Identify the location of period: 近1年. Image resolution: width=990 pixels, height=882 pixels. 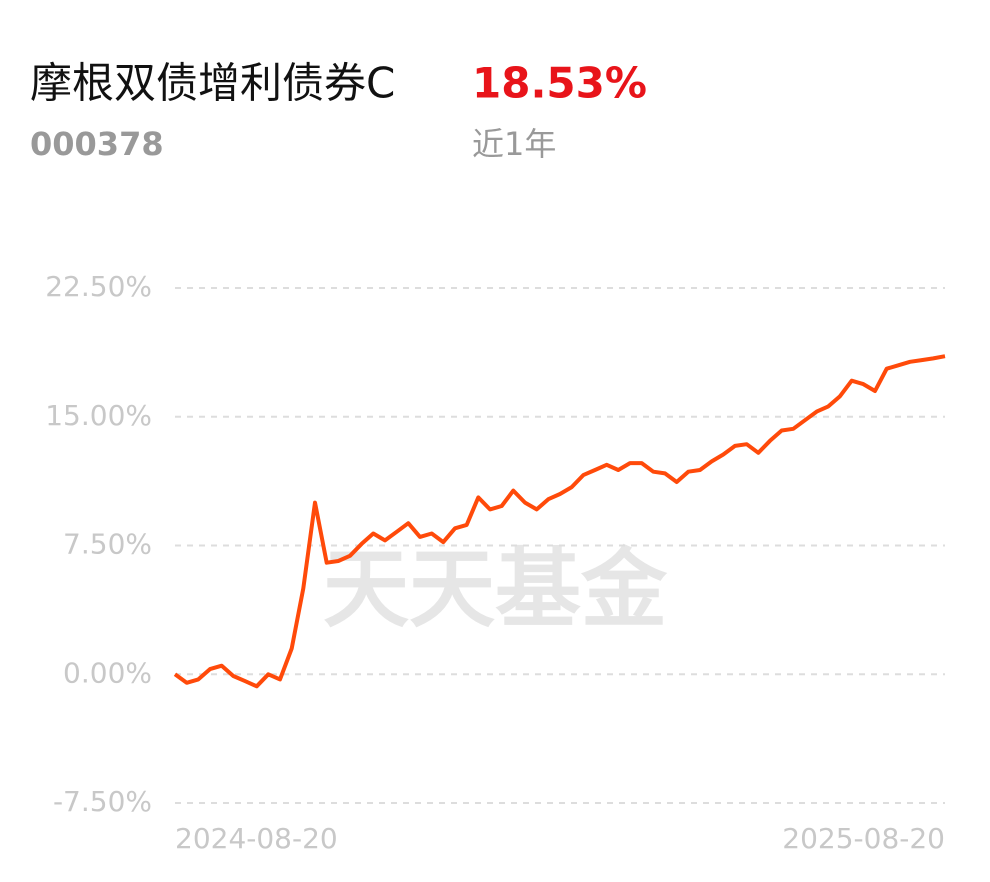
(514, 144).